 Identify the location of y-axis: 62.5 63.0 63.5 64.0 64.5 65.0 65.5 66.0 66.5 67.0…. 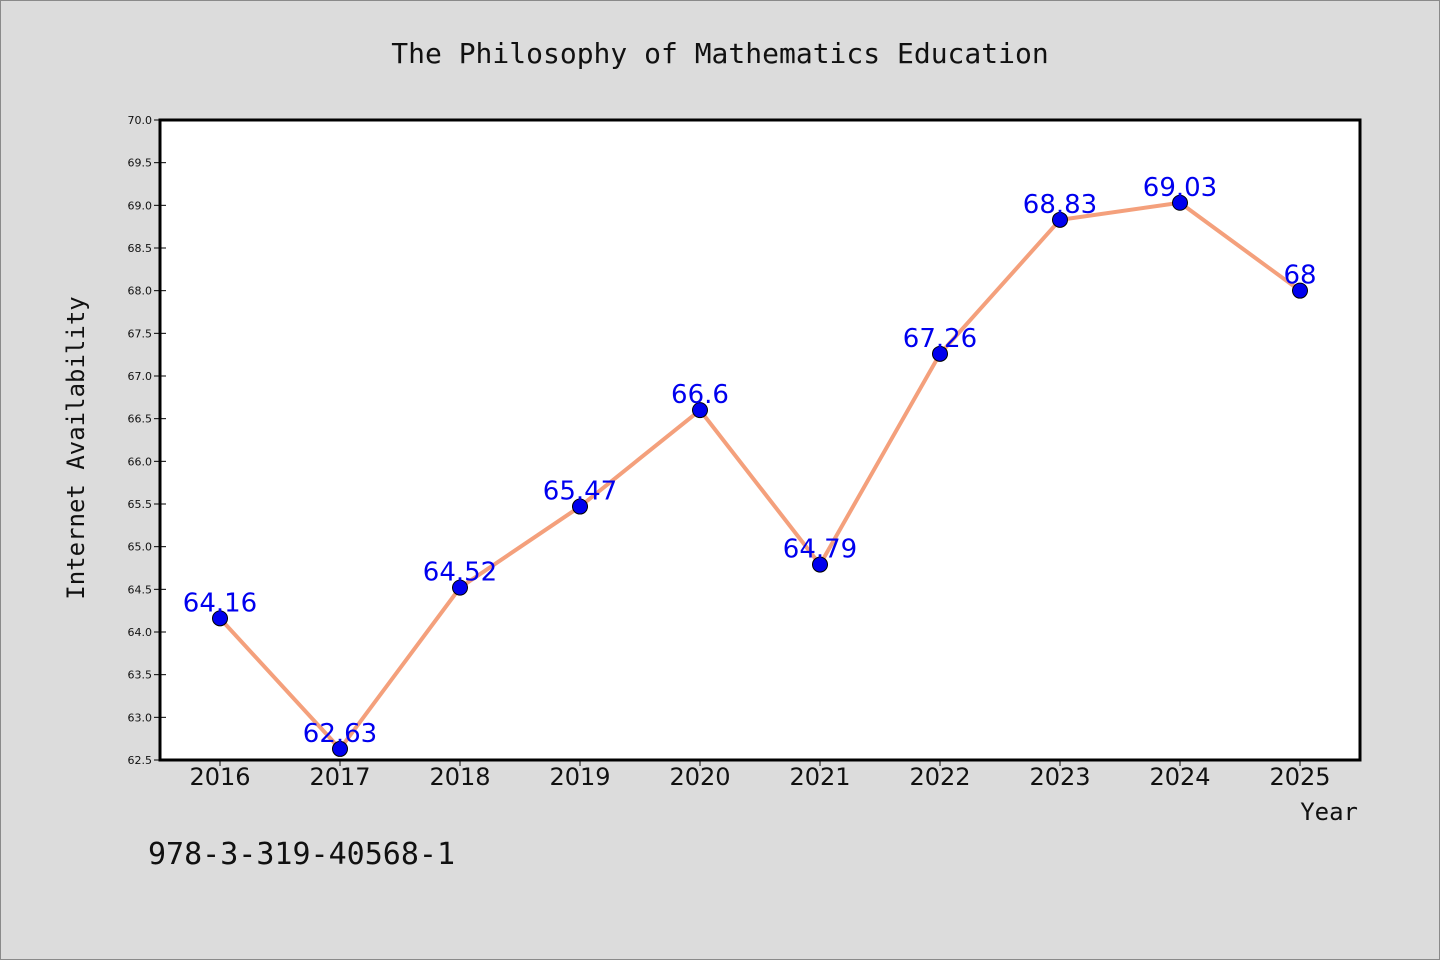
(147, 440).